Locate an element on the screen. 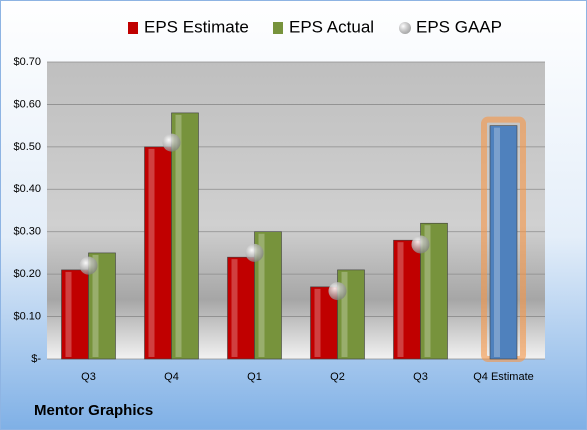 The image size is (587, 430). legend-label: EPS Estimate is located at coordinates (196, 26).